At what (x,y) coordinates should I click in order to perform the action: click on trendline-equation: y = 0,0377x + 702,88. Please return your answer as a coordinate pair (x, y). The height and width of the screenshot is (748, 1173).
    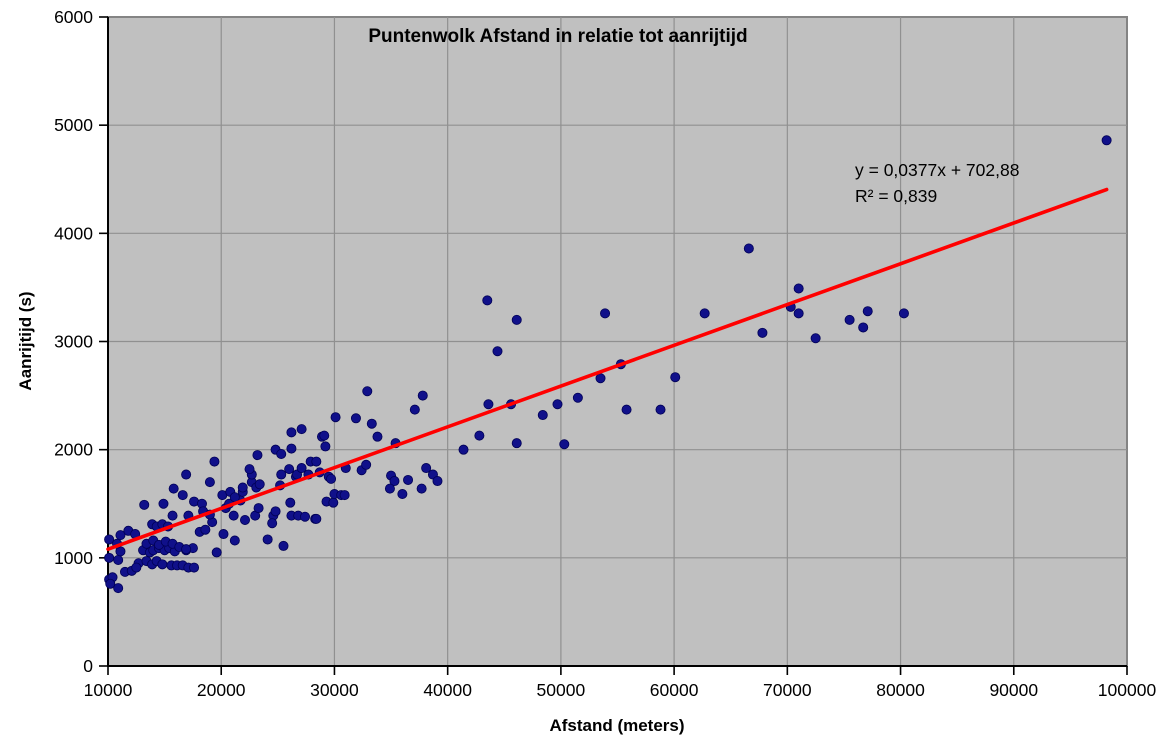
    Looking at the image, I should click on (937, 170).